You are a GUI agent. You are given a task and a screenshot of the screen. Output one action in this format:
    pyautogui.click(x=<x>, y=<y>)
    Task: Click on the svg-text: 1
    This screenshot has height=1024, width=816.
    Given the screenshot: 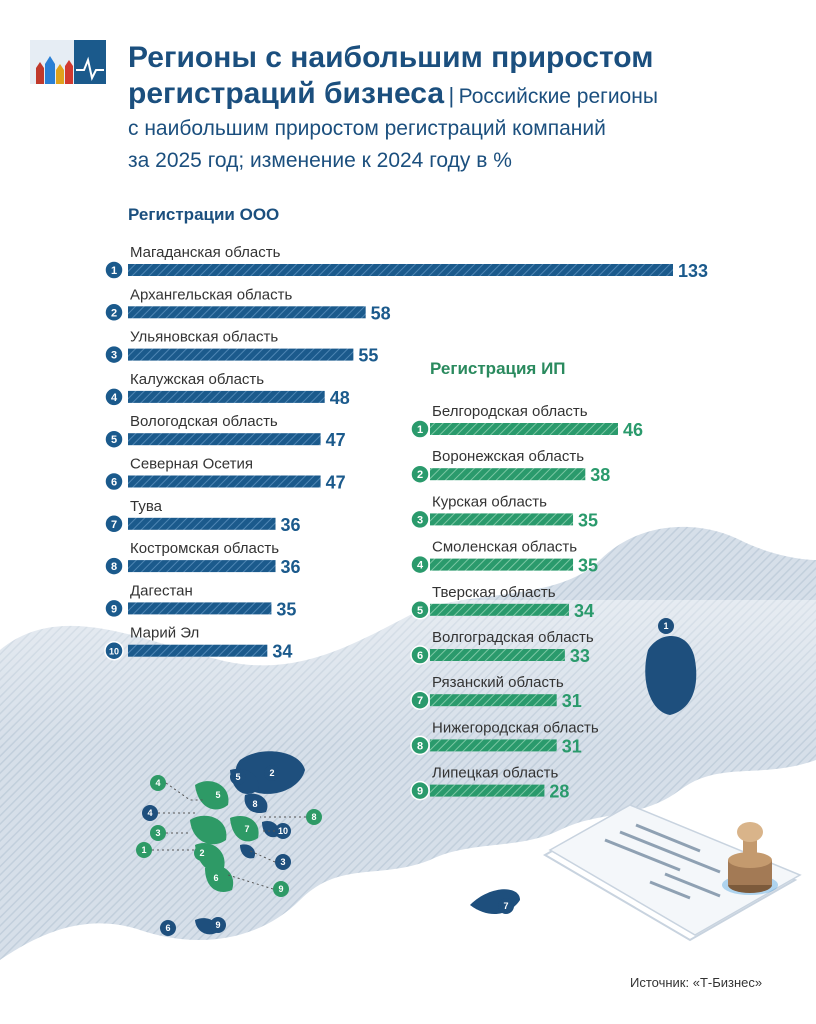 What is the action you would take?
    pyautogui.click(x=665, y=626)
    